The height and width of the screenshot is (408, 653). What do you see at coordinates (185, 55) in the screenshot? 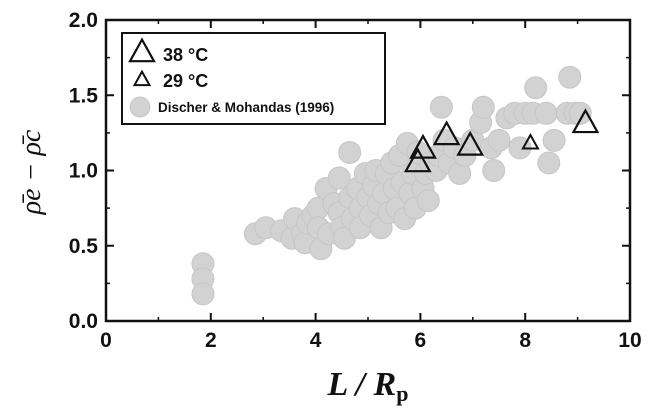
I see `legend-label-38c: 38 °C` at bounding box center [185, 55].